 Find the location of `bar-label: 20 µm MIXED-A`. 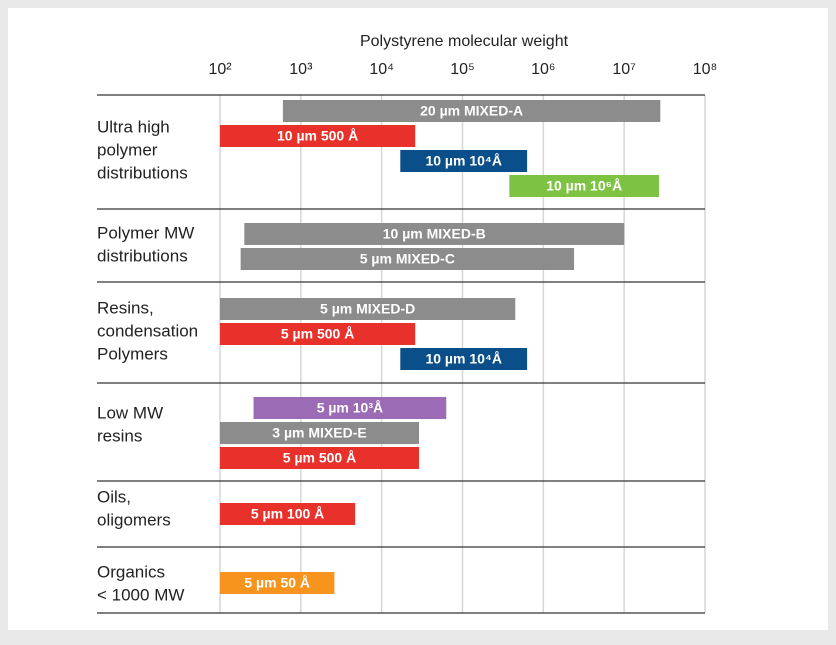

bar-label: 20 µm MIXED-A is located at coordinates (471, 111).